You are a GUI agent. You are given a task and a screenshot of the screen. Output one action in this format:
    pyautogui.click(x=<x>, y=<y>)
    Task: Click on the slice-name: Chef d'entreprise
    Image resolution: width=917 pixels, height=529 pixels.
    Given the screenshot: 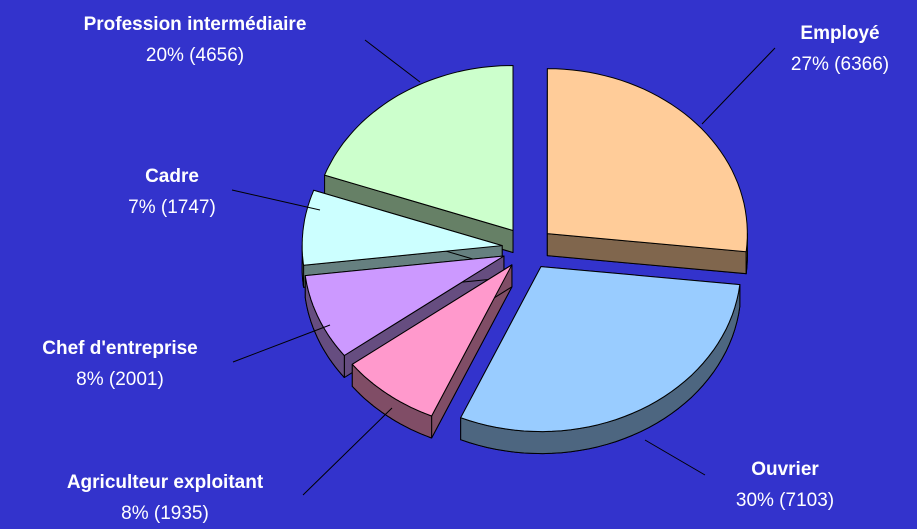 What is the action you would take?
    pyautogui.click(x=120, y=348)
    